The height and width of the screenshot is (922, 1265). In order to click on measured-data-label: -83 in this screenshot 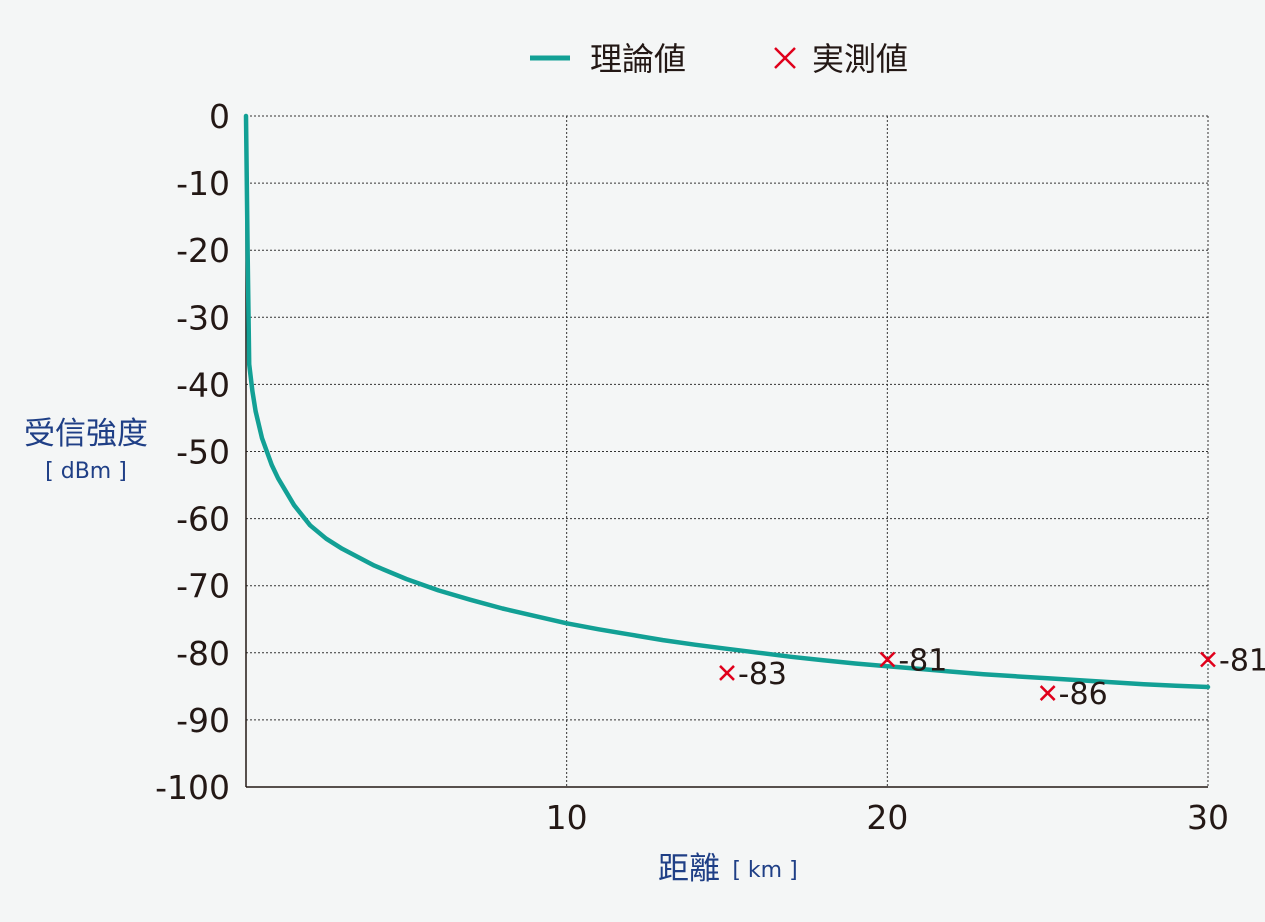, I will do `click(762, 674)`.